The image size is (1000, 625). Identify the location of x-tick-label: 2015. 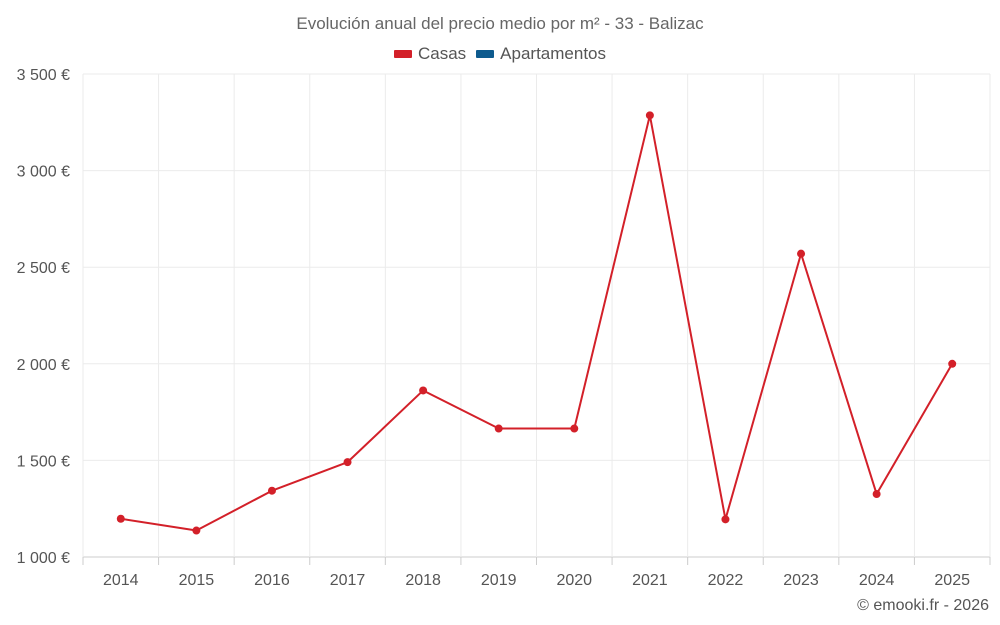
(197, 580).